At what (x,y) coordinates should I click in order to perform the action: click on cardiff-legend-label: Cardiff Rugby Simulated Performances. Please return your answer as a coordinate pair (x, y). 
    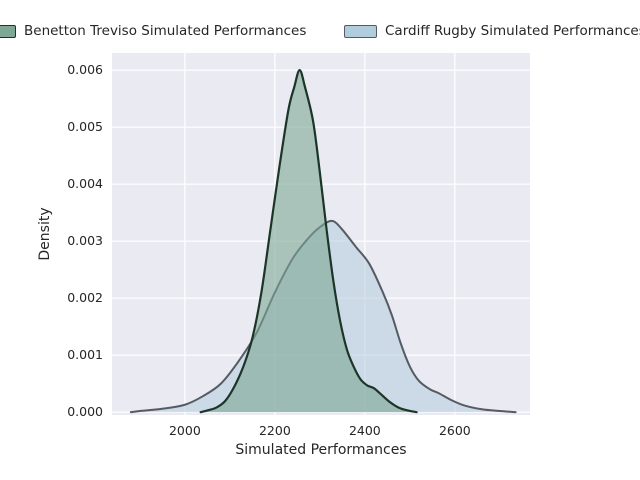
    Looking at the image, I should click on (512, 31).